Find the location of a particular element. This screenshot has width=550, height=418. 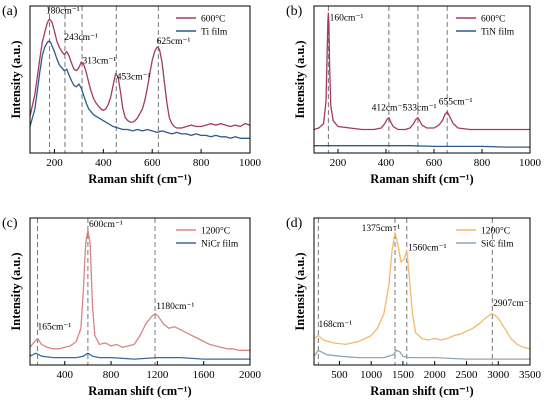

panel-label: (c) is located at coordinates (10, 223).